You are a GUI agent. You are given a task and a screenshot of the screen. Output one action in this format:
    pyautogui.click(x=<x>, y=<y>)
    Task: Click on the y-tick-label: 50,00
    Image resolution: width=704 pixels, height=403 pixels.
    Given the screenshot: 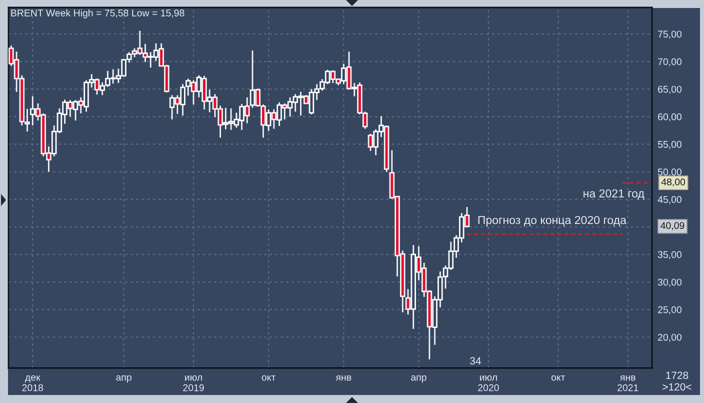 What is the action you would take?
    pyautogui.click(x=670, y=172)
    